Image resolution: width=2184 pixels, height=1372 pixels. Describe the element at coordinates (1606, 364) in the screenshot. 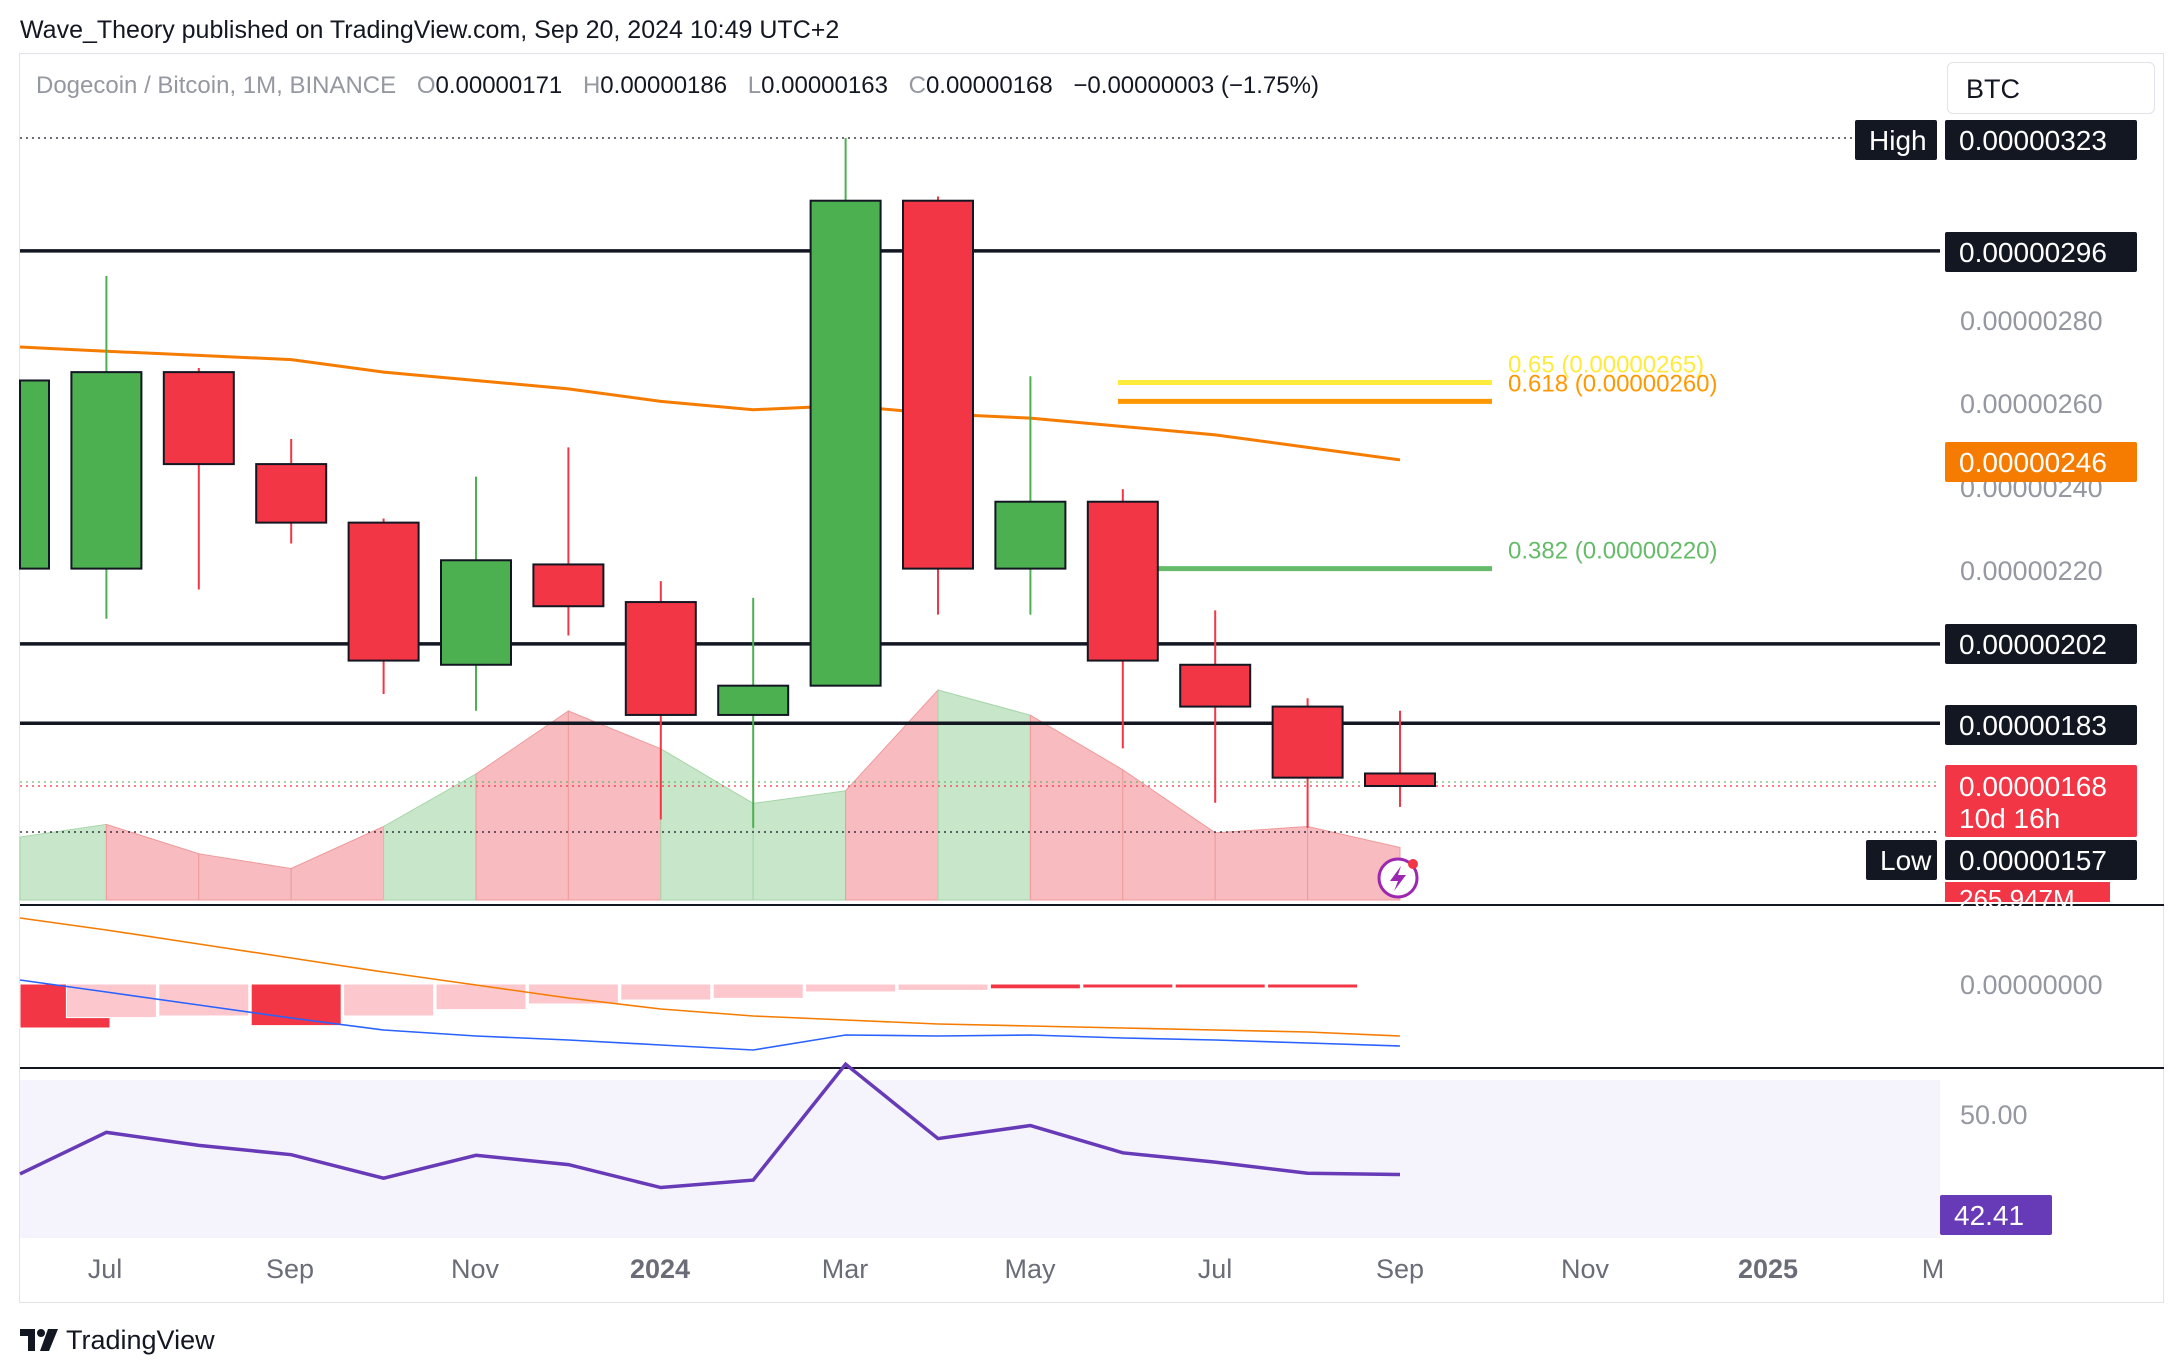

I see `fib-level-label: 0.65 (0.00000265)` at that location.